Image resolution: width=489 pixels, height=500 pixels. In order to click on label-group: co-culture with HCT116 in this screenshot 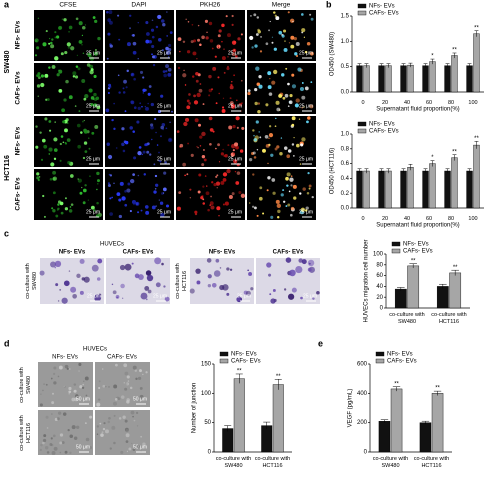, I will do `click(431, 462)`.